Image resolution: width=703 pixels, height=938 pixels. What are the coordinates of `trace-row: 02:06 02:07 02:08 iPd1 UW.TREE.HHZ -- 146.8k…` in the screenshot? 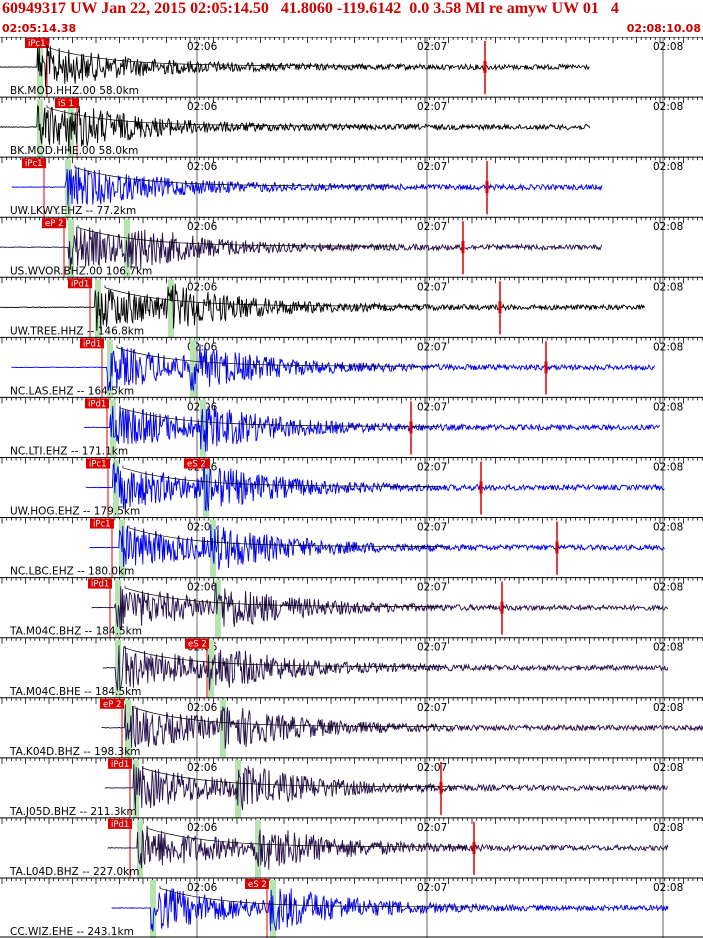 It's located at (351, 307).